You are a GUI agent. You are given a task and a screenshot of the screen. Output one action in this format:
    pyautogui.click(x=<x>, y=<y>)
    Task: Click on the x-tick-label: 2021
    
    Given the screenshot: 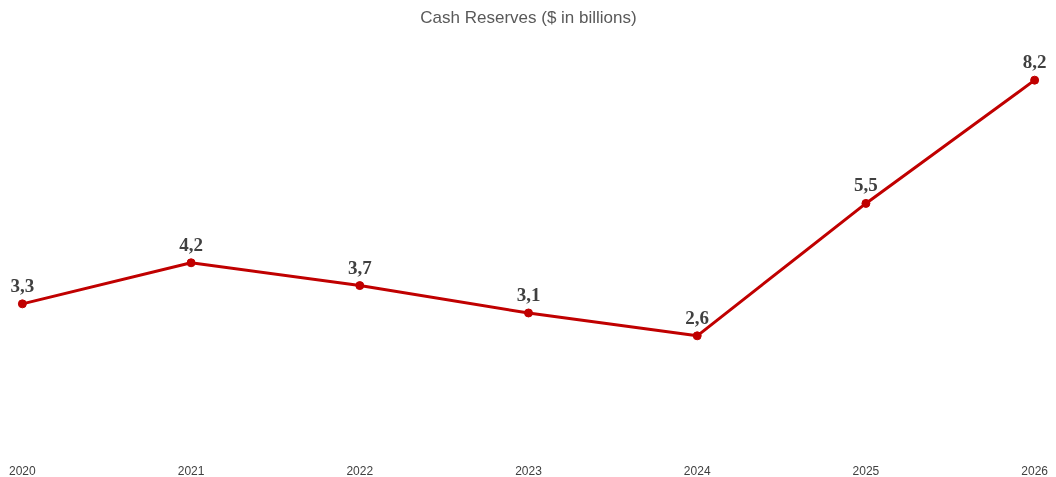 What is the action you would take?
    pyautogui.click(x=191, y=470)
    